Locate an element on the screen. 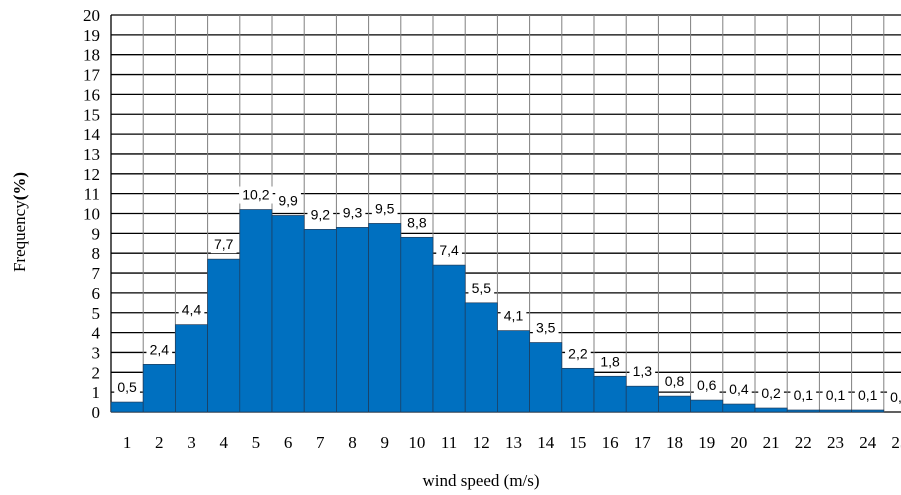  x-tick-label: 11 is located at coordinates (449, 442).